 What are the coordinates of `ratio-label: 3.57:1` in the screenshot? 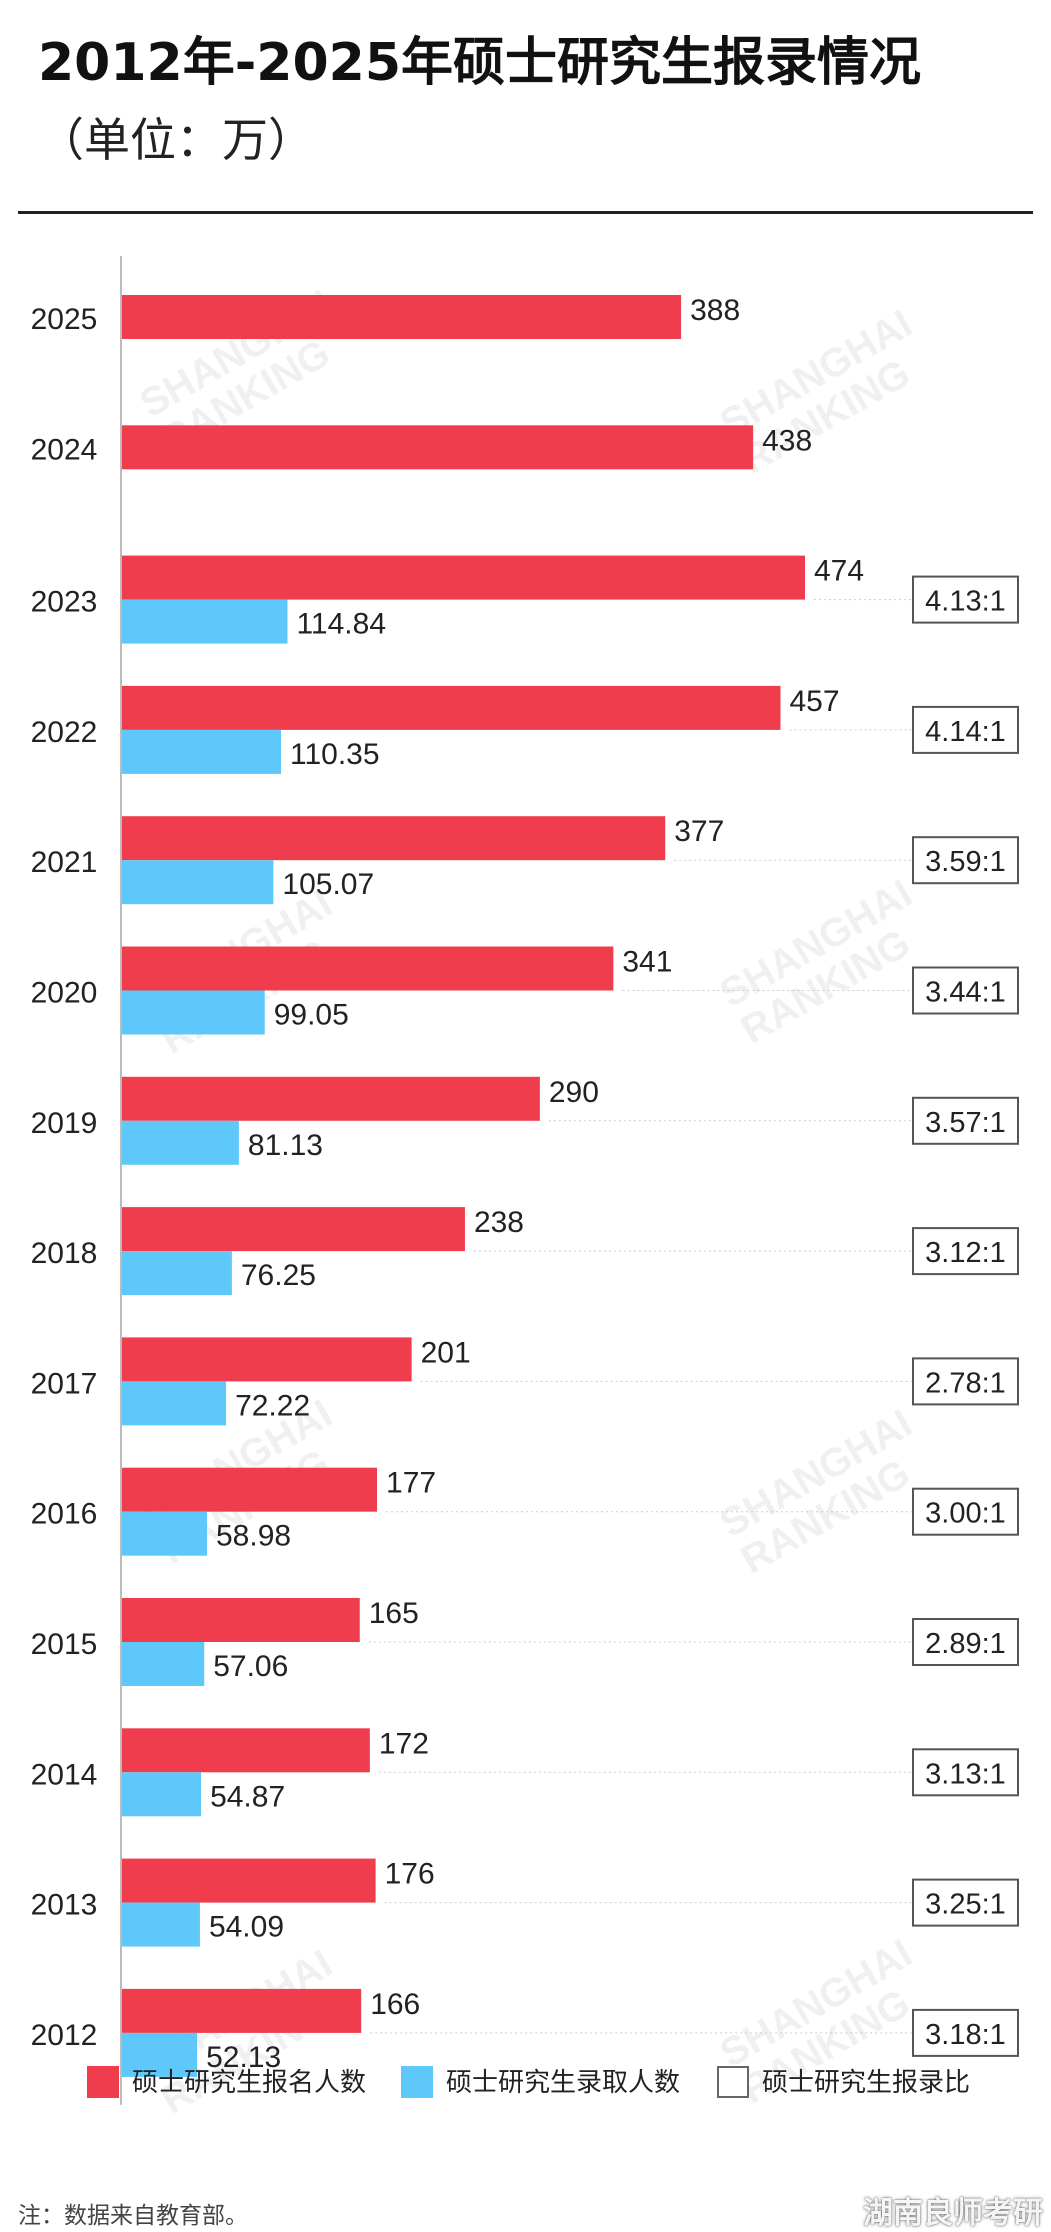 It's located at (965, 1123).